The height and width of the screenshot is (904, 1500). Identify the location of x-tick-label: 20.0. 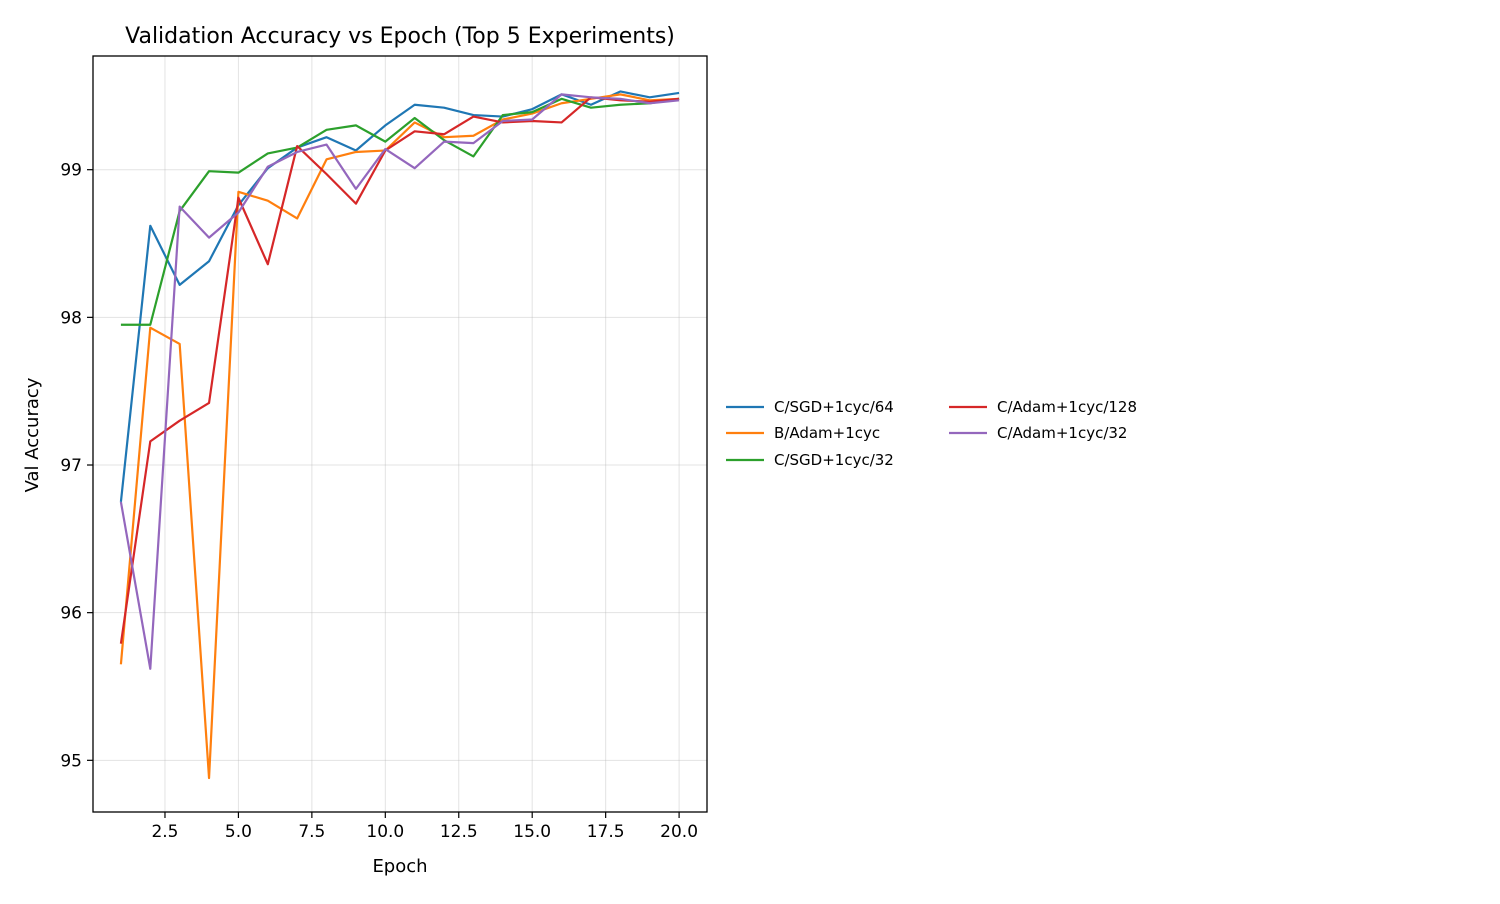
(679, 832).